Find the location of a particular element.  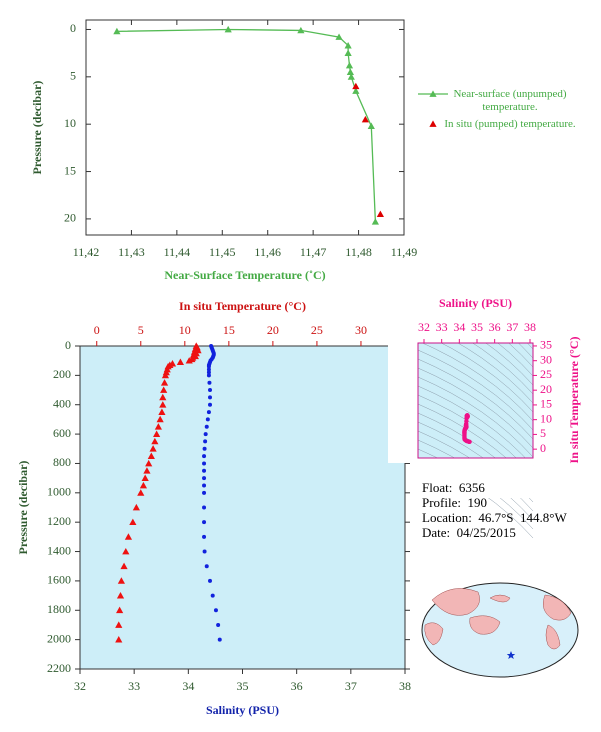

x2-tick-label: 25 is located at coordinates (317, 330).